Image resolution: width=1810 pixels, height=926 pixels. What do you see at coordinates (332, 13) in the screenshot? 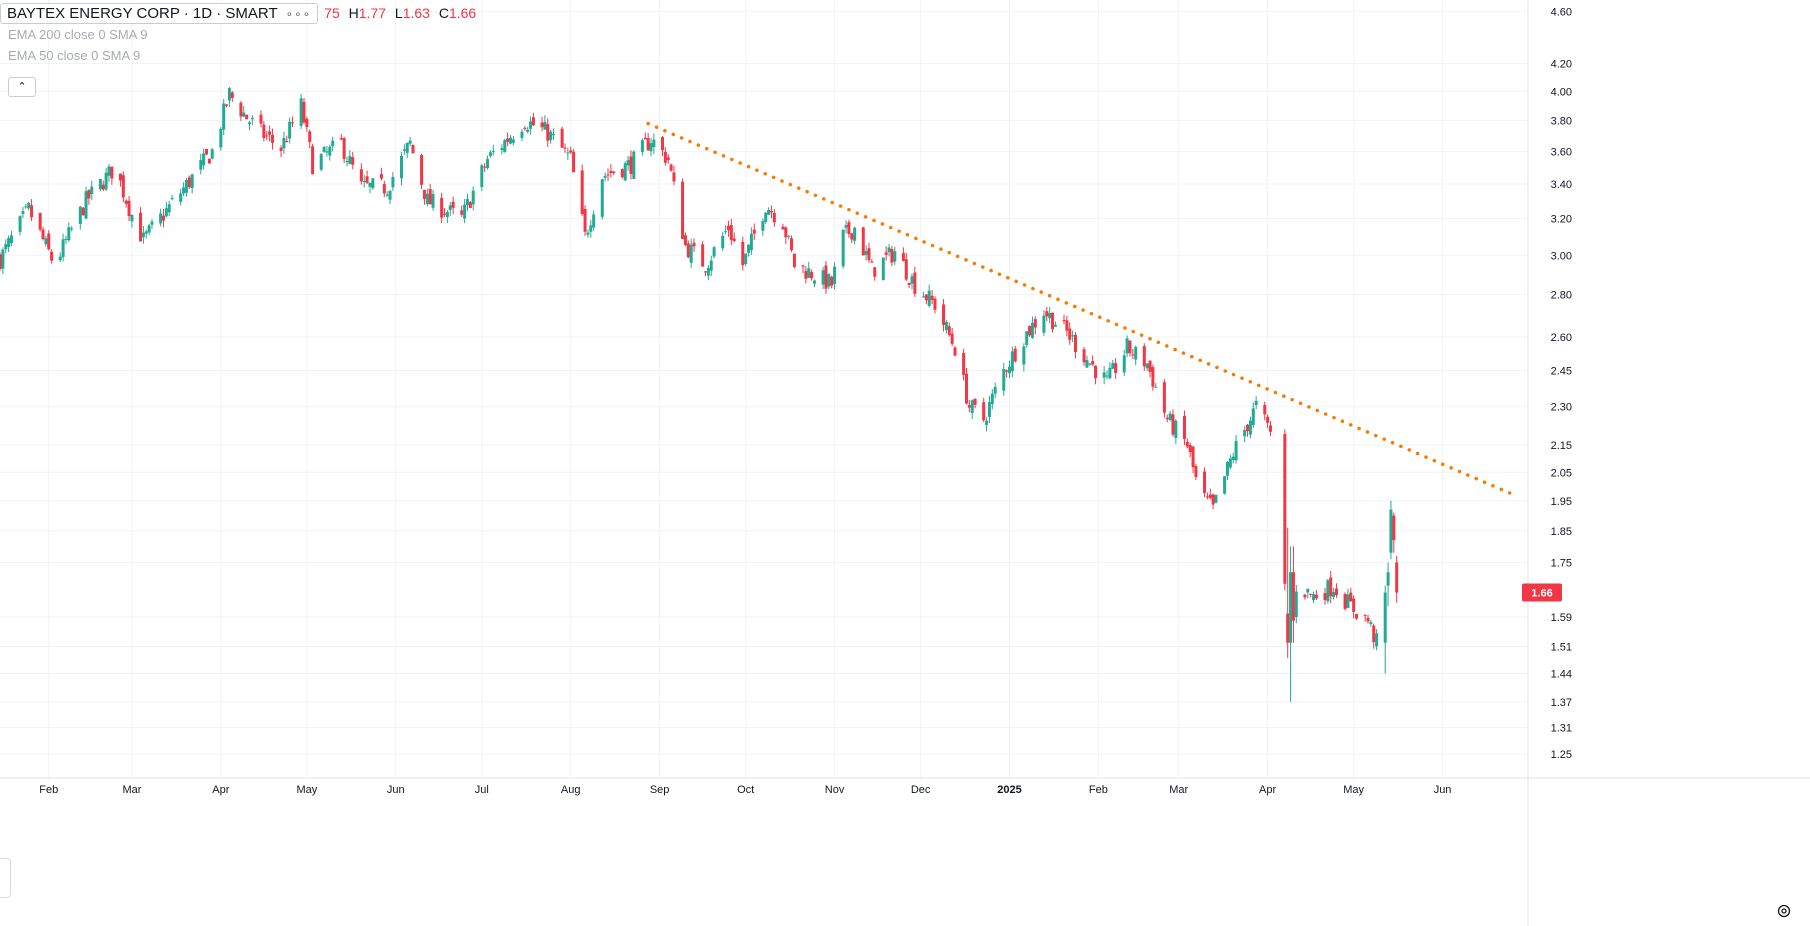
I see `ohlc-open-value: 75` at bounding box center [332, 13].